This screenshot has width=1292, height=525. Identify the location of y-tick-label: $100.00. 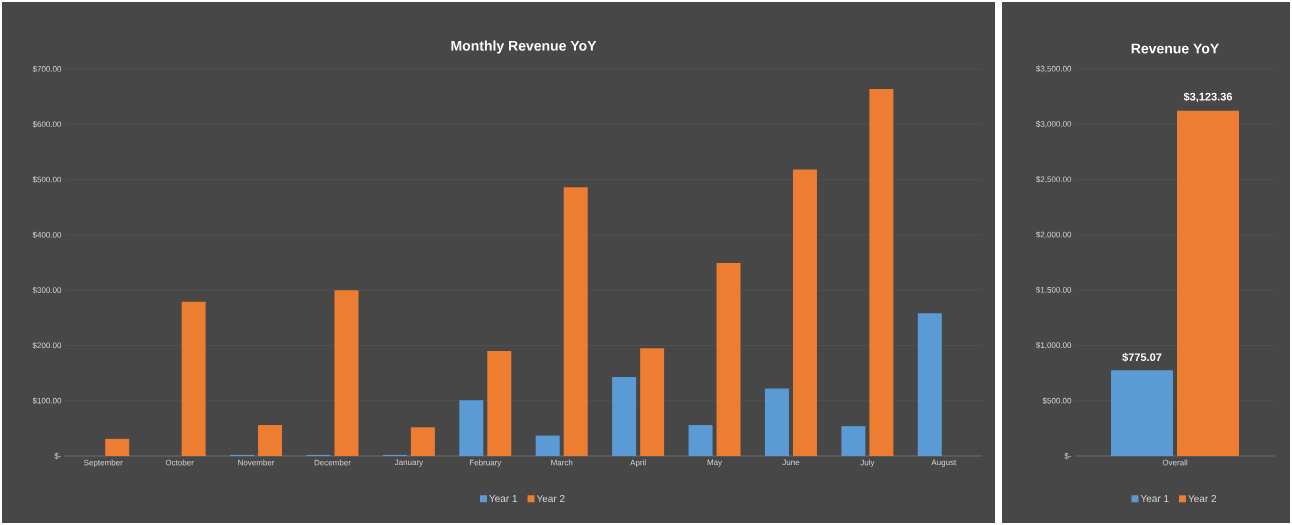
(47, 400).